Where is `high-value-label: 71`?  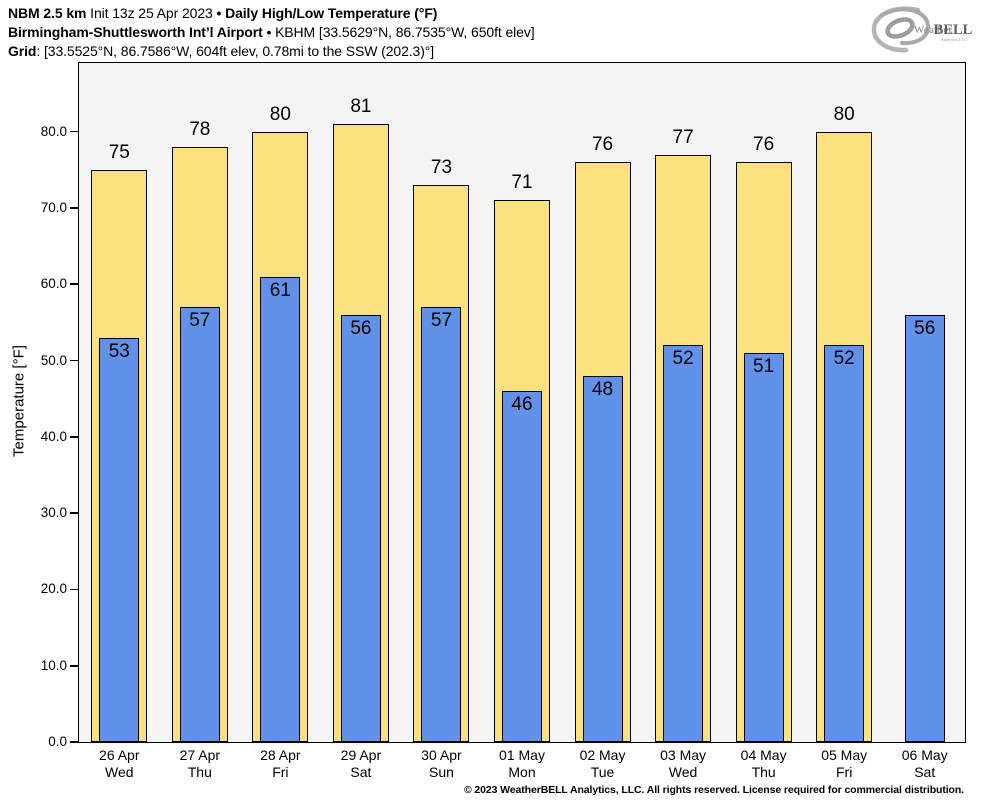
high-value-label: 71 is located at coordinates (522, 183).